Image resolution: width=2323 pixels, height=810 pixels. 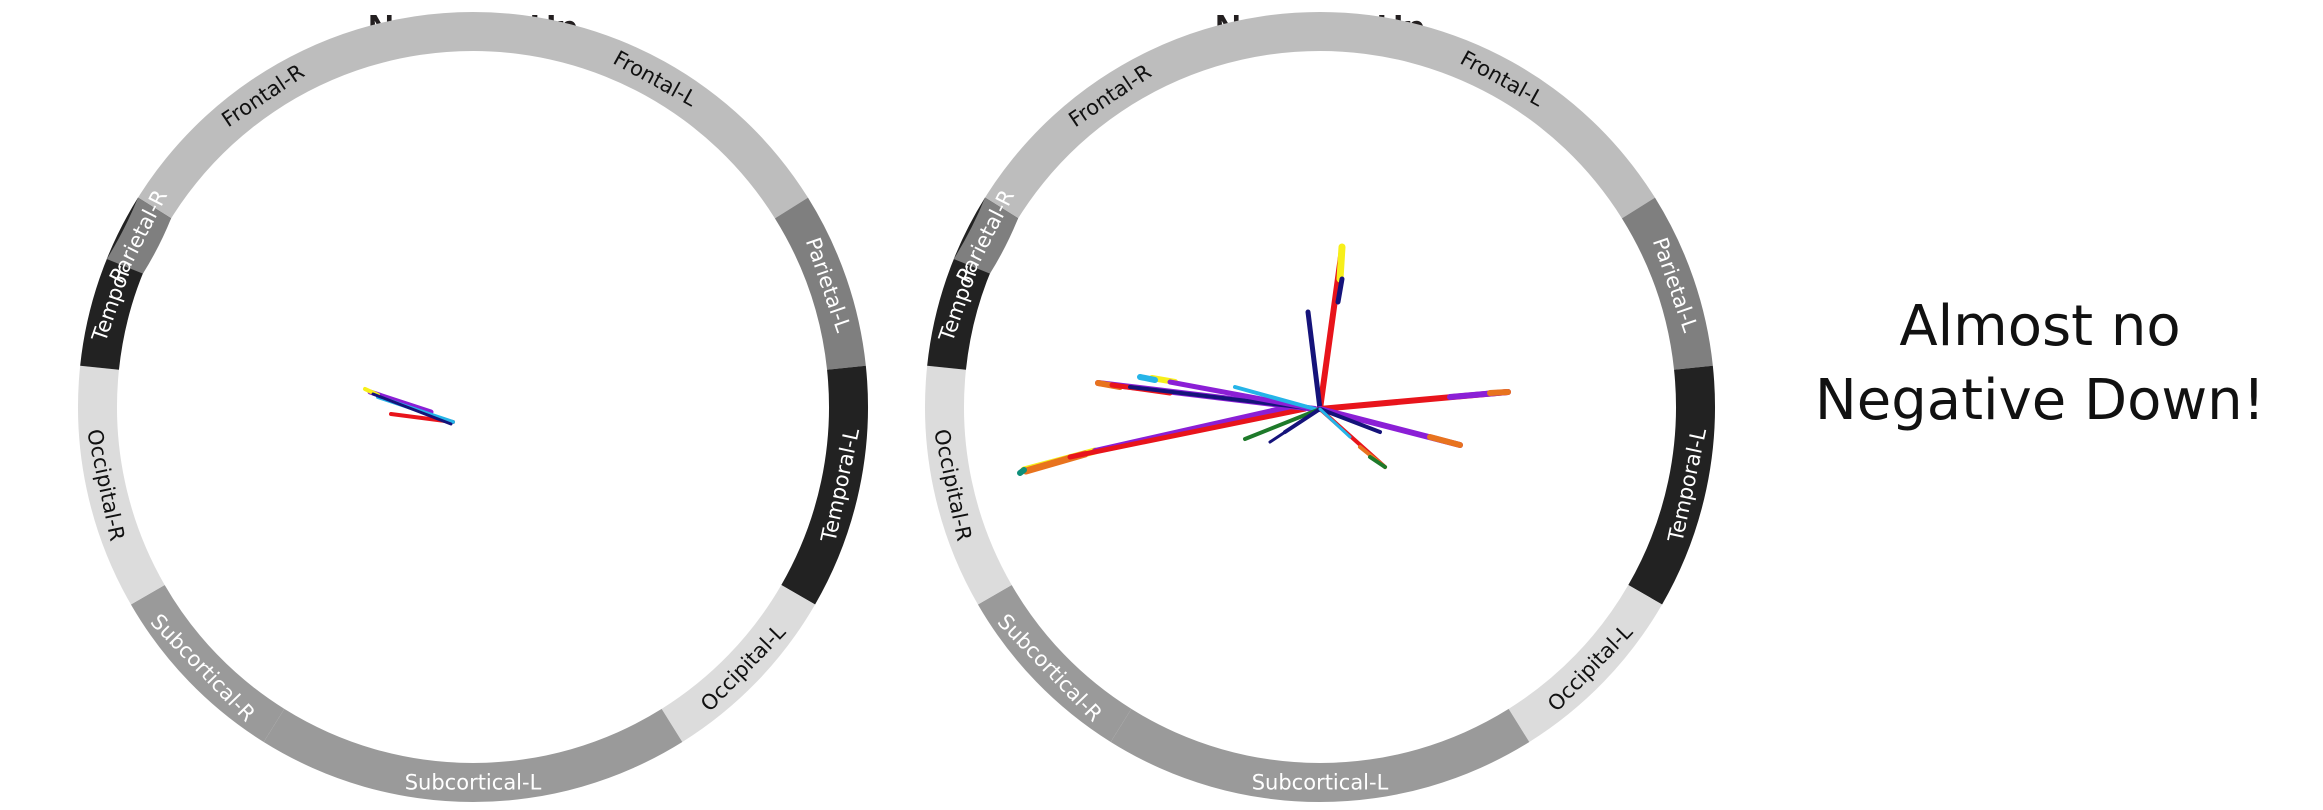 I want to click on annotation-line-2: Negative Down!, so click(x=2040, y=400).